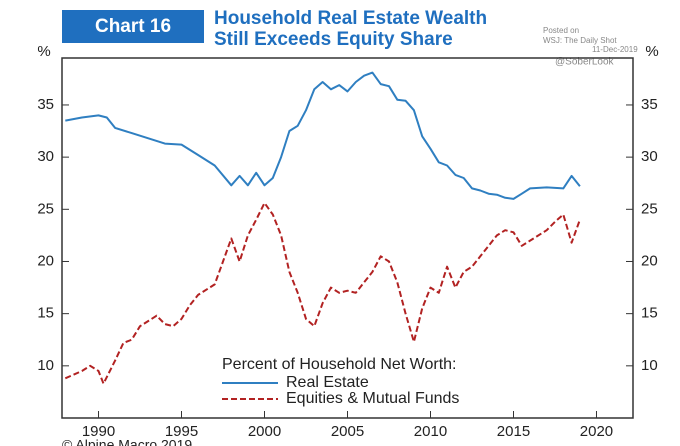  Describe the element at coordinates (561, 30) in the screenshot. I see `watermark: Posted on` at that location.